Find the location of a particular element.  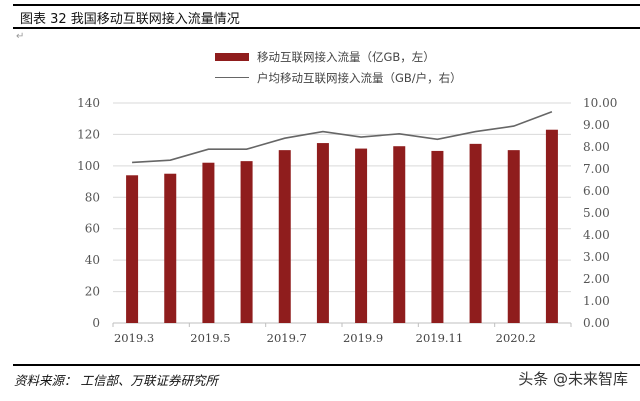

x-tick-label: 2019.11 is located at coordinates (440, 338).